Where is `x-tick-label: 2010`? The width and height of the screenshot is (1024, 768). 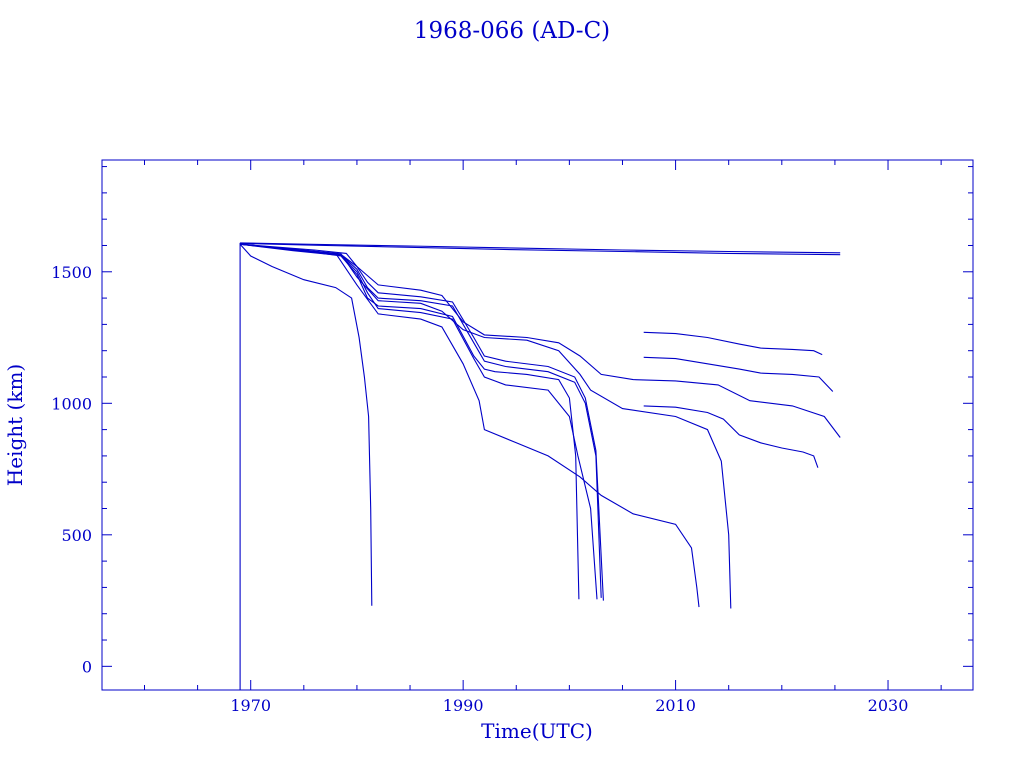
x-tick-label: 2010 is located at coordinates (675, 705).